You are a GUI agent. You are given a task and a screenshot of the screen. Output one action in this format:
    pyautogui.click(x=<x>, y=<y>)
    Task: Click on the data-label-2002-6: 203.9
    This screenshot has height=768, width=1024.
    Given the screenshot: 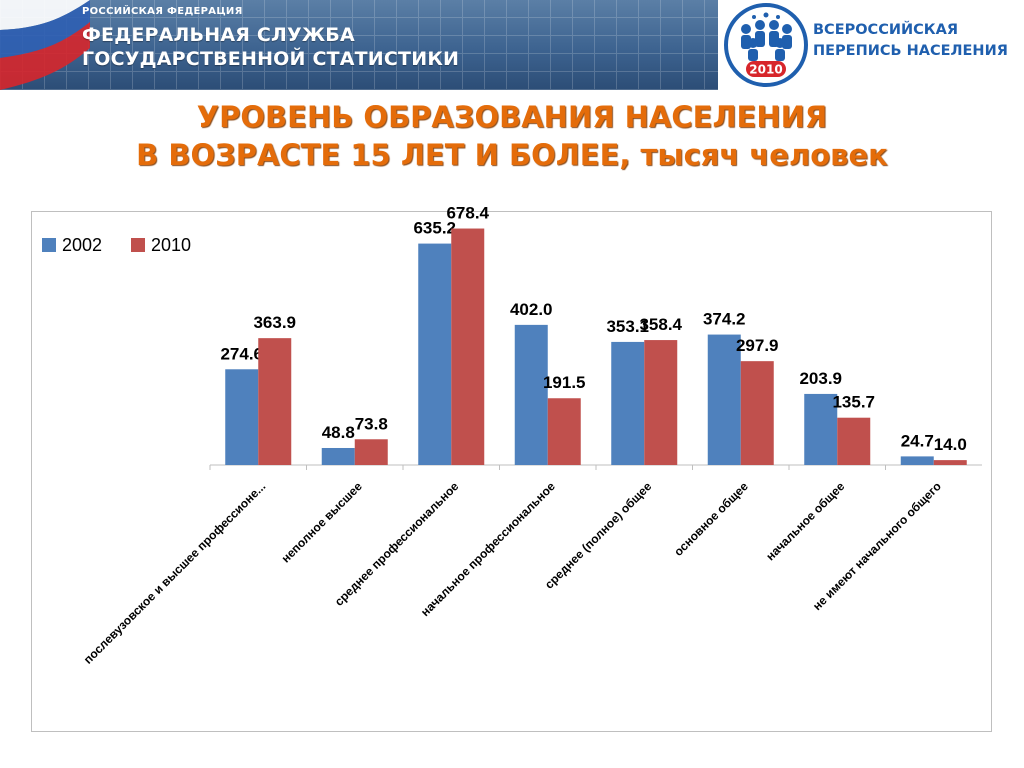 What is the action you would take?
    pyautogui.click(x=820, y=378)
    